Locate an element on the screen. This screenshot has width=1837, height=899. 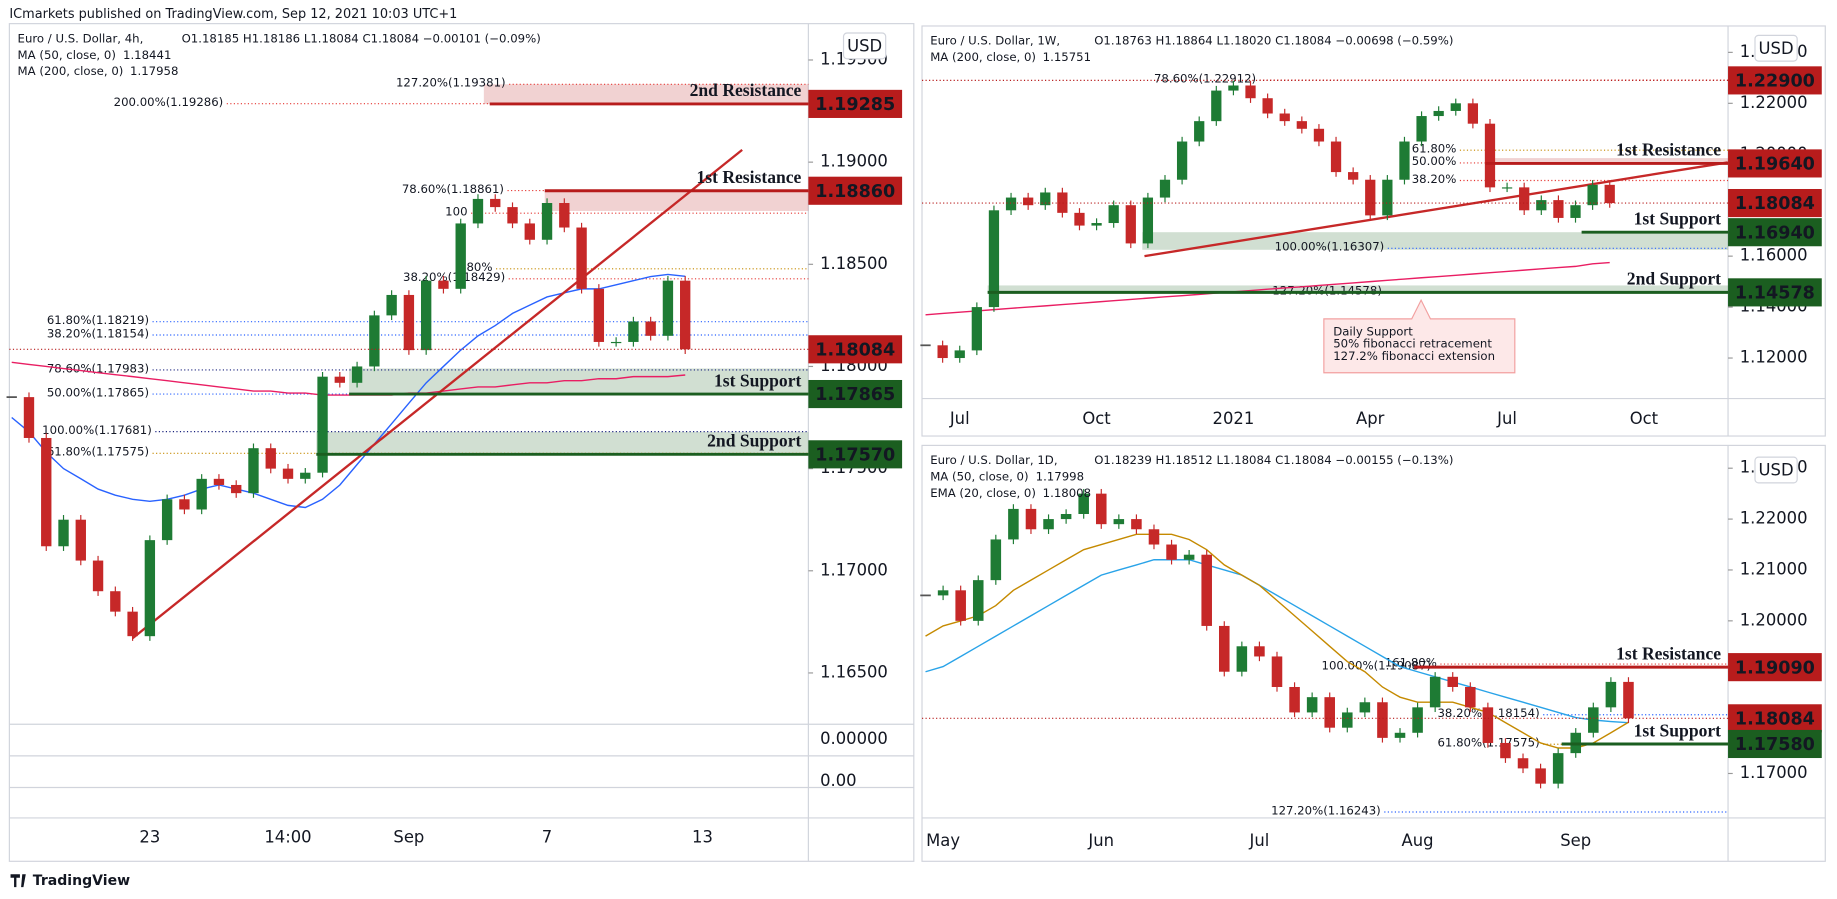
fib-label: 78.60%(1.18861) is located at coordinates (453, 189).